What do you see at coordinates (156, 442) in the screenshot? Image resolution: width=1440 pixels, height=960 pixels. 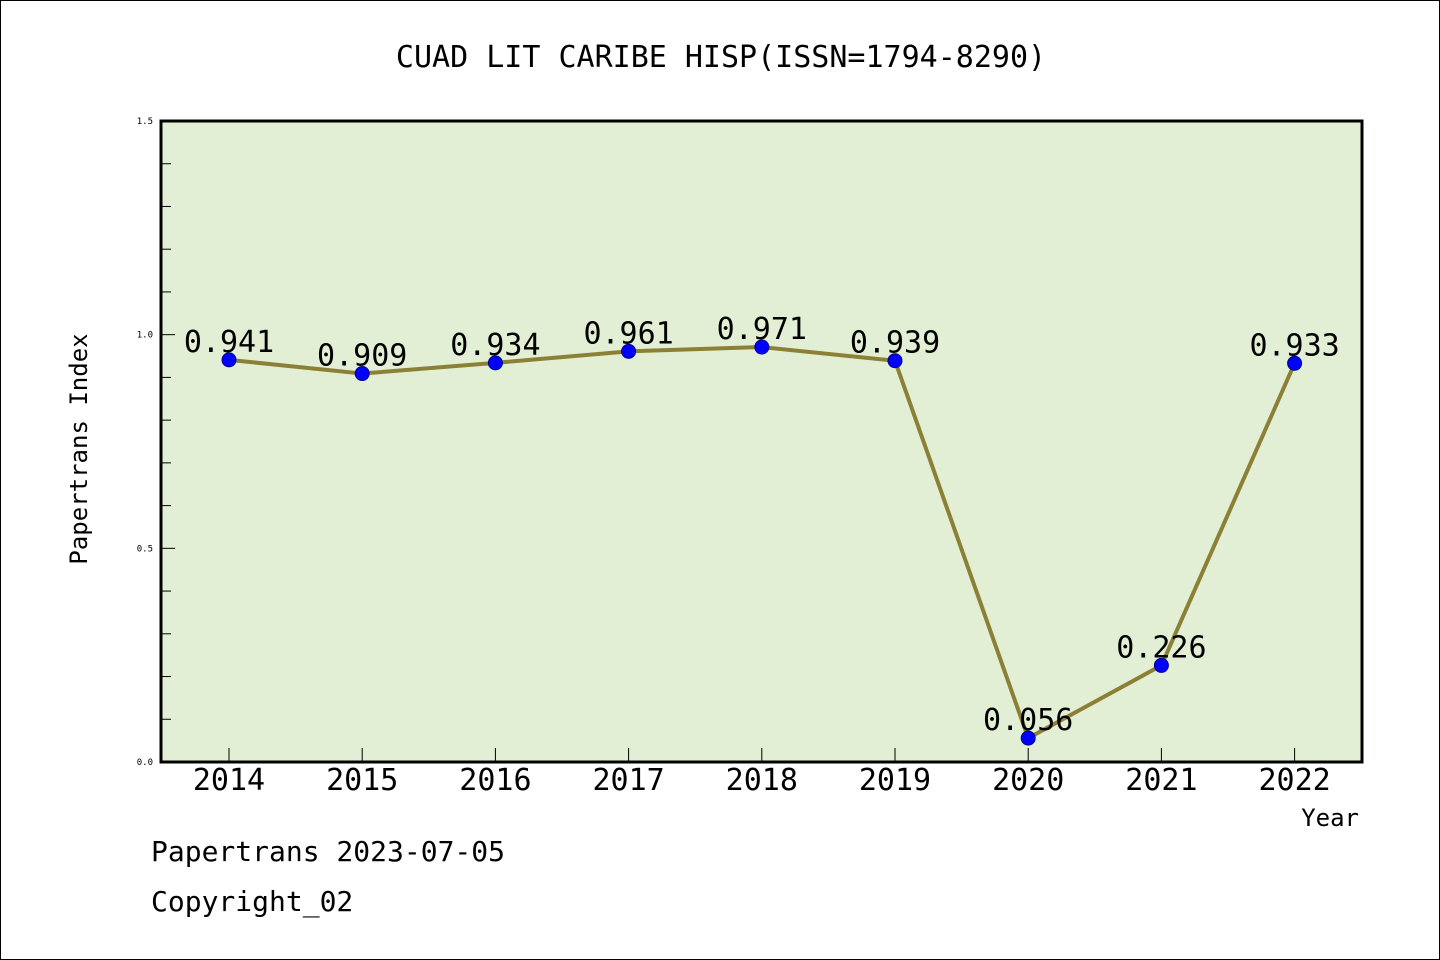 I see `y-axis-ticks: 0.0 0.5 1.0 1.5` at bounding box center [156, 442].